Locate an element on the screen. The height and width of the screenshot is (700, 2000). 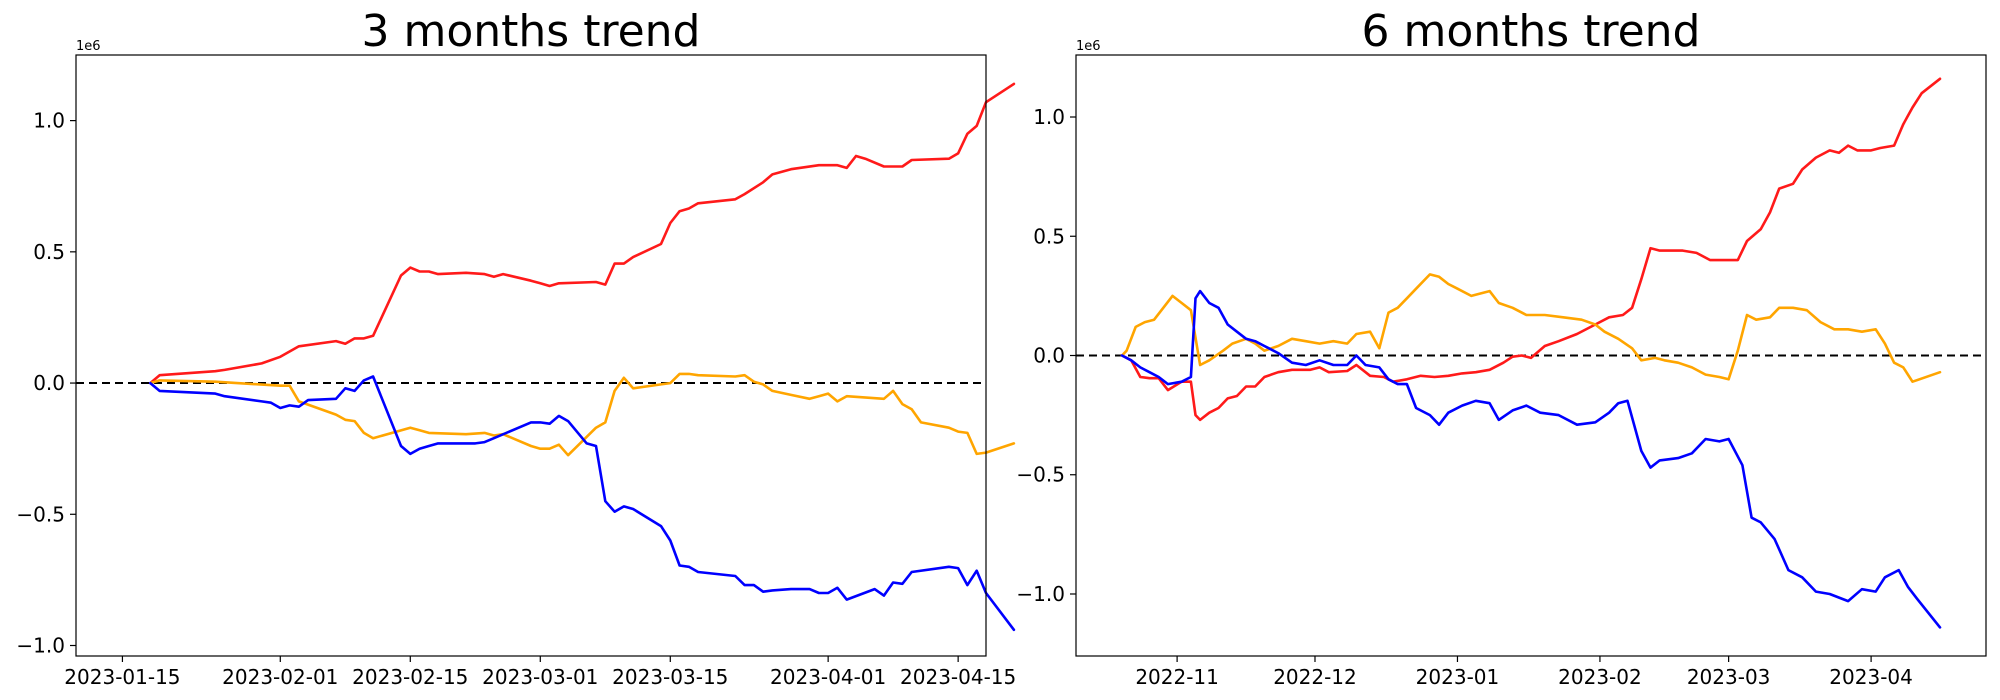
x-tick-label: 2023-04 is located at coordinates (1871, 677).